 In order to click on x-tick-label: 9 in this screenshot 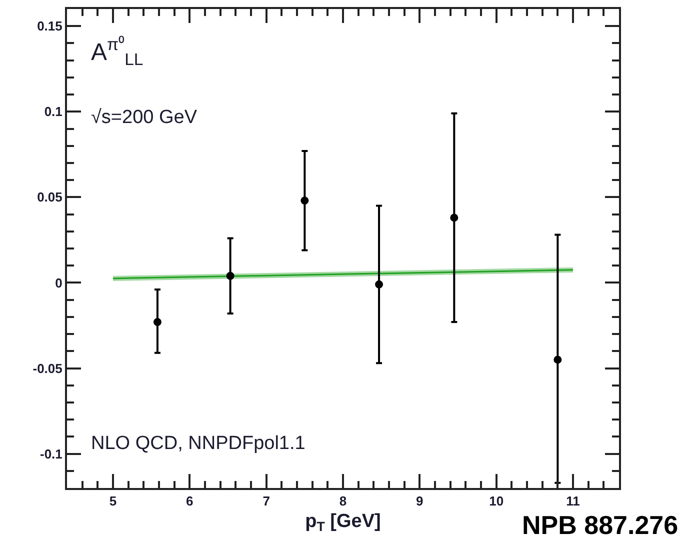, I will do `click(420, 501)`.